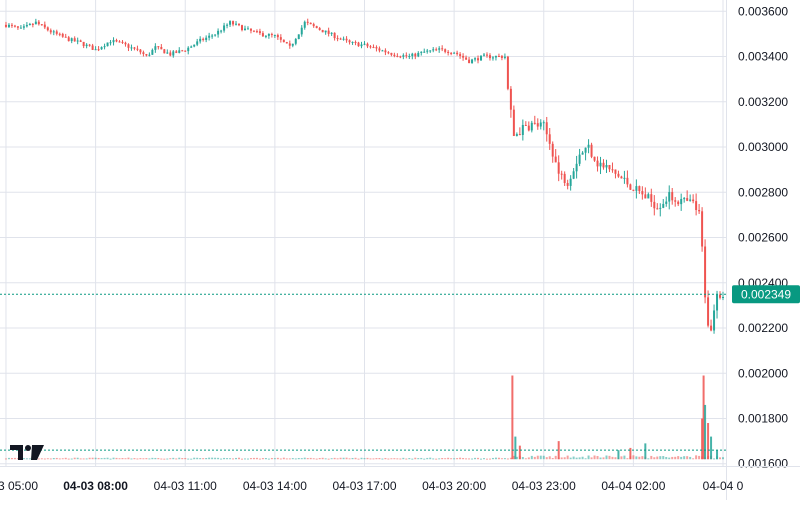  Describe the element at coordinates (763, 373) in the screenshot. I see `y-tick-label: 0.002000` at that location.